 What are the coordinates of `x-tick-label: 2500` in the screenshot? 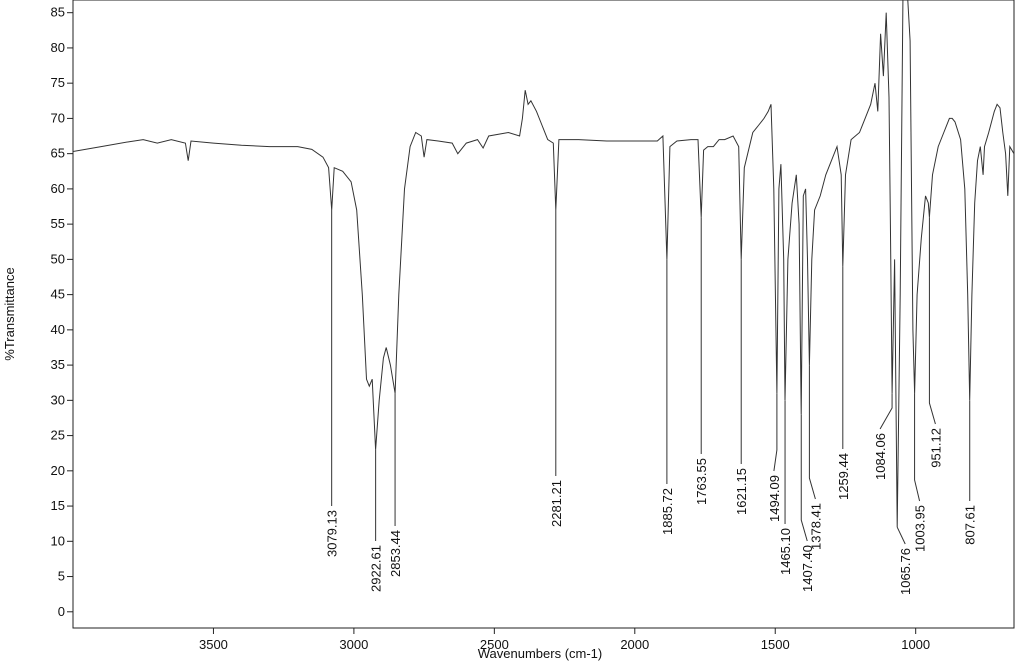 It's located at (494, 644).